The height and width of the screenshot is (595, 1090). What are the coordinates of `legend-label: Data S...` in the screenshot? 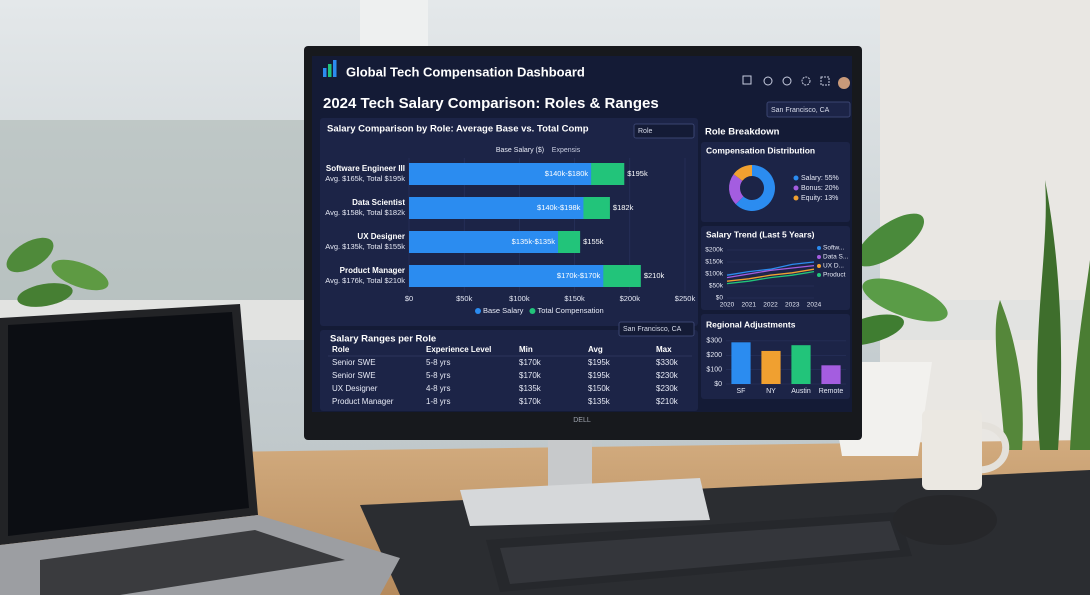 It's located at (835, 257).